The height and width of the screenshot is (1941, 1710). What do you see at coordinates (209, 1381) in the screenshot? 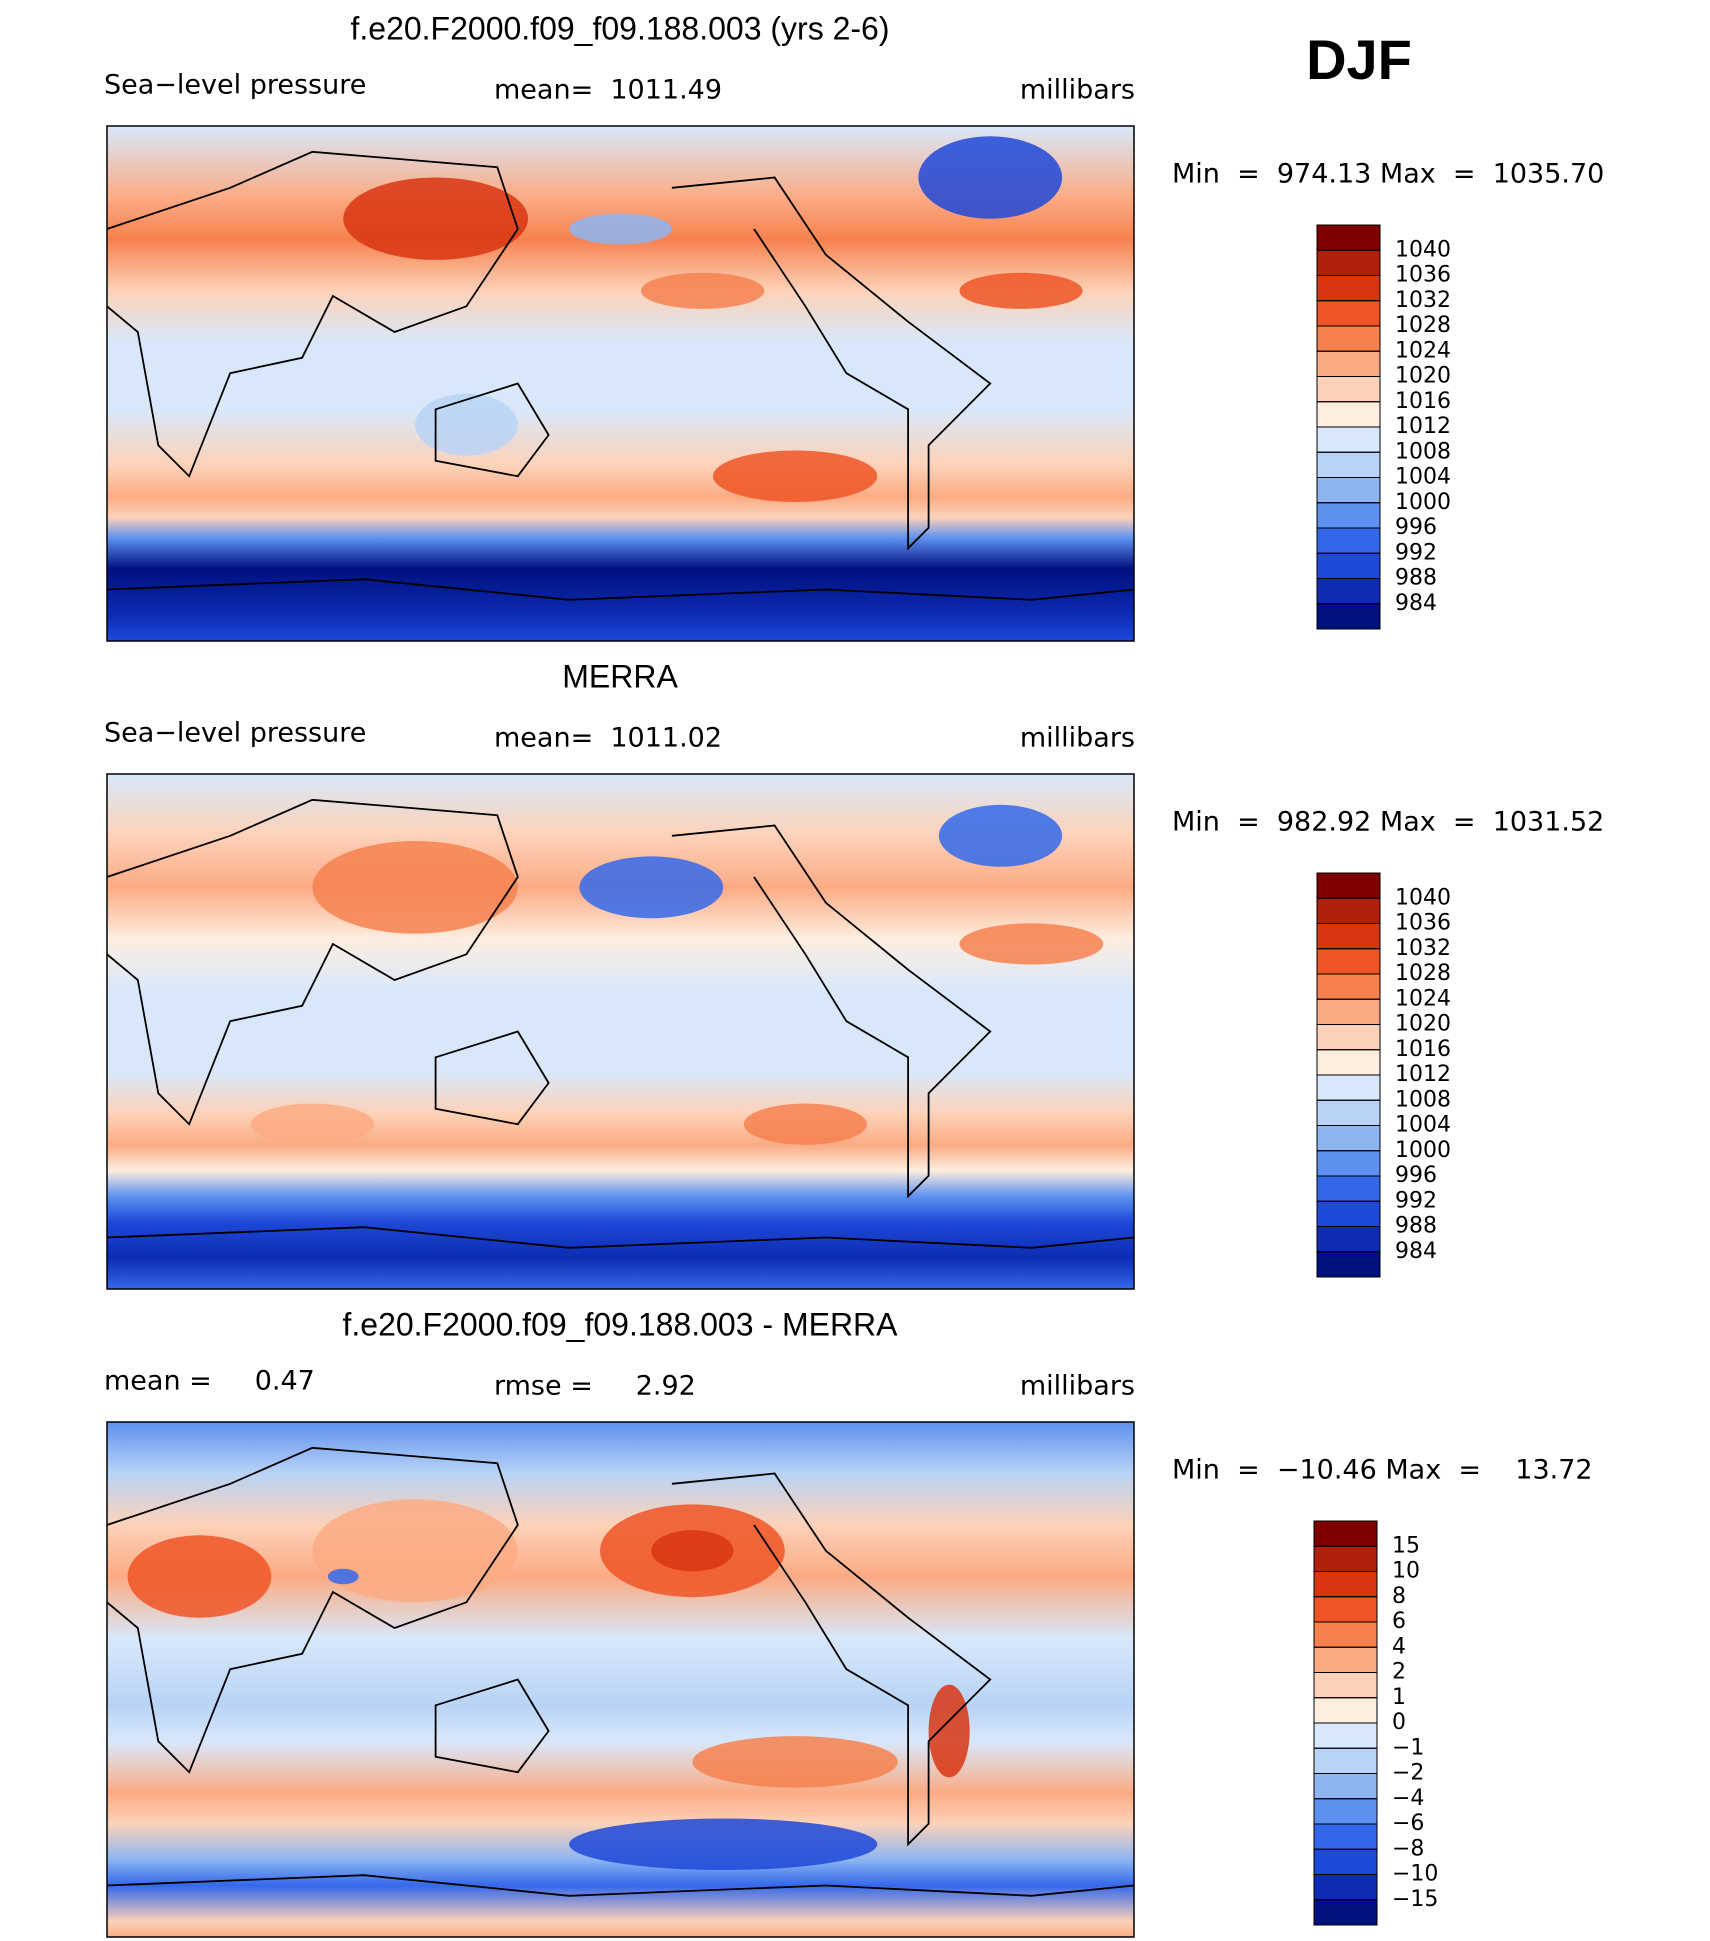
I see `left-label: mean = 0.47` at bounding box center [209, 1381].